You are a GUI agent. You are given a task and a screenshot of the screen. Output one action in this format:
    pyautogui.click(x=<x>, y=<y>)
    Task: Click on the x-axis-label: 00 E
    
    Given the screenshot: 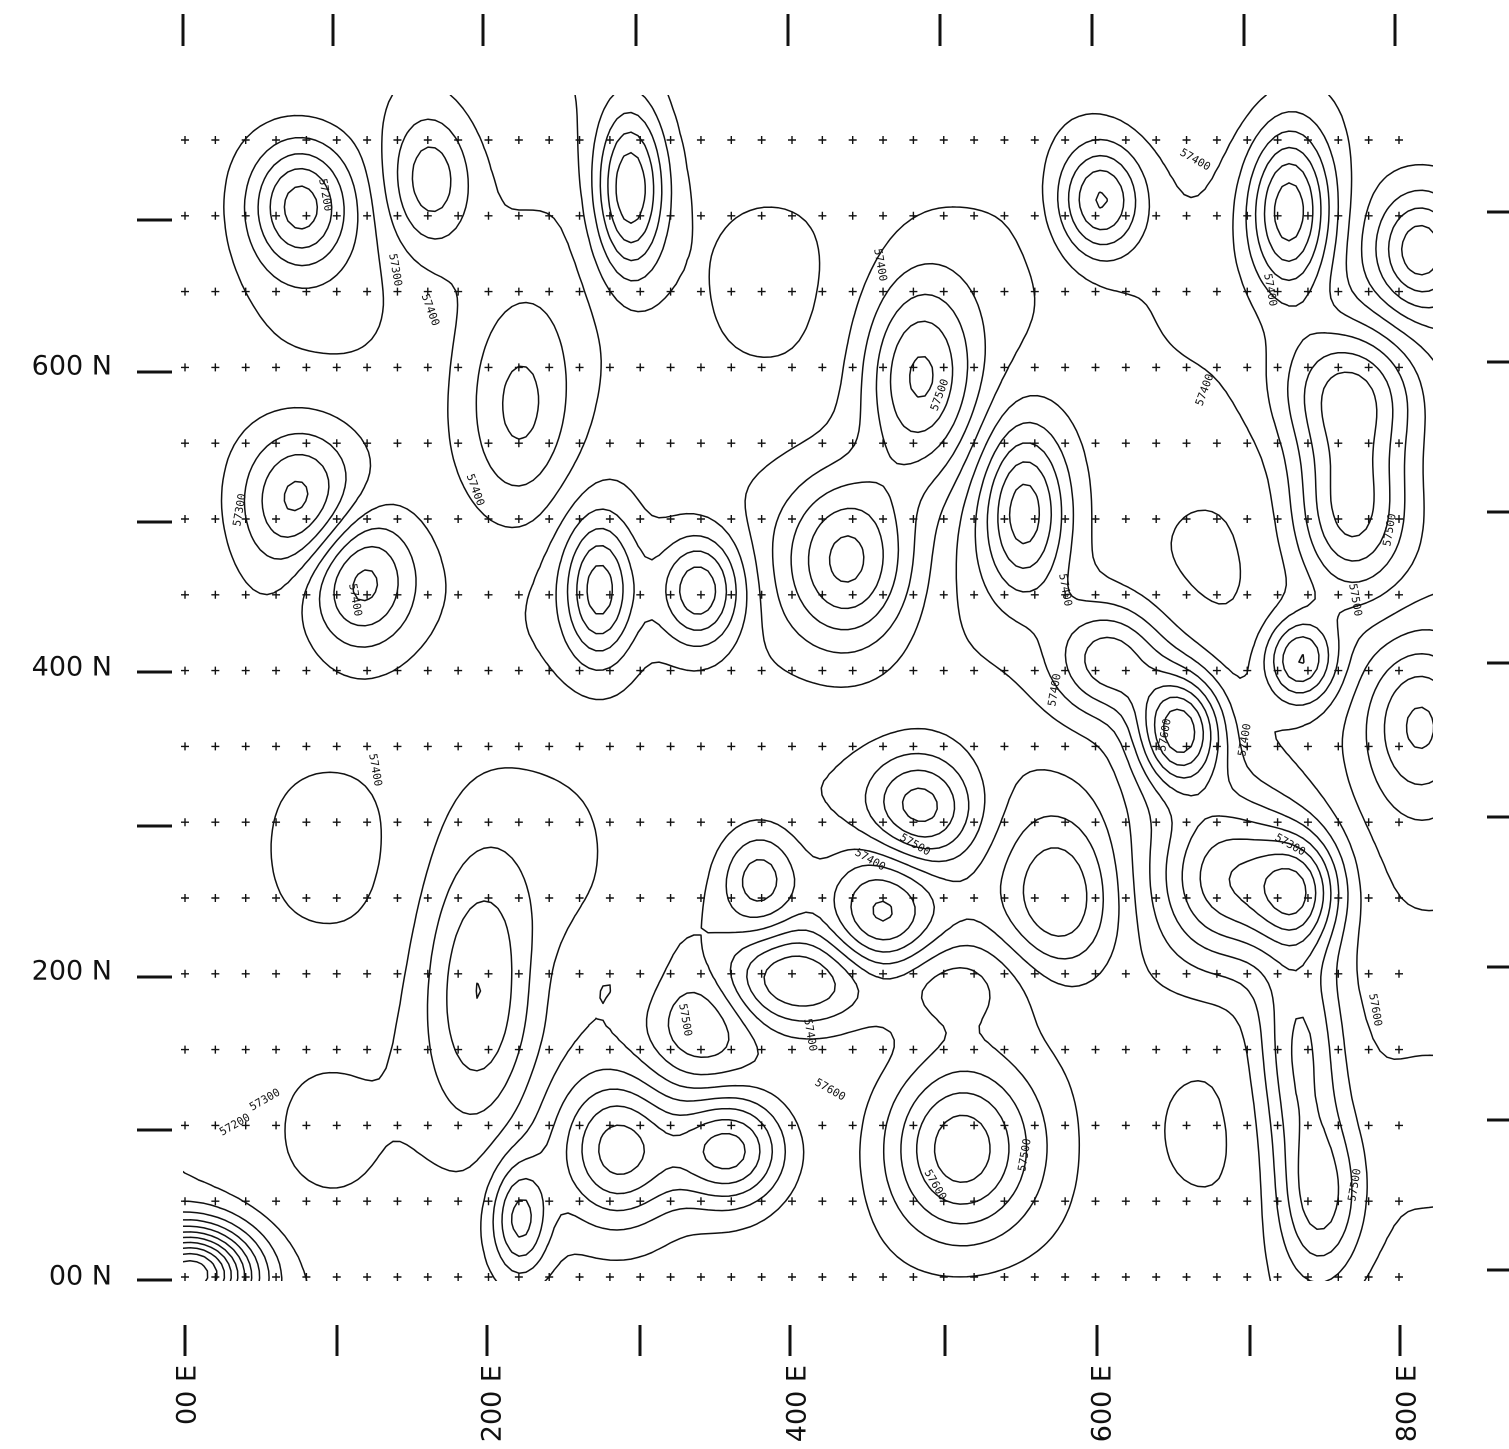 What is the action you would take?
    pyautogui.click(x=187, y=1395)
    